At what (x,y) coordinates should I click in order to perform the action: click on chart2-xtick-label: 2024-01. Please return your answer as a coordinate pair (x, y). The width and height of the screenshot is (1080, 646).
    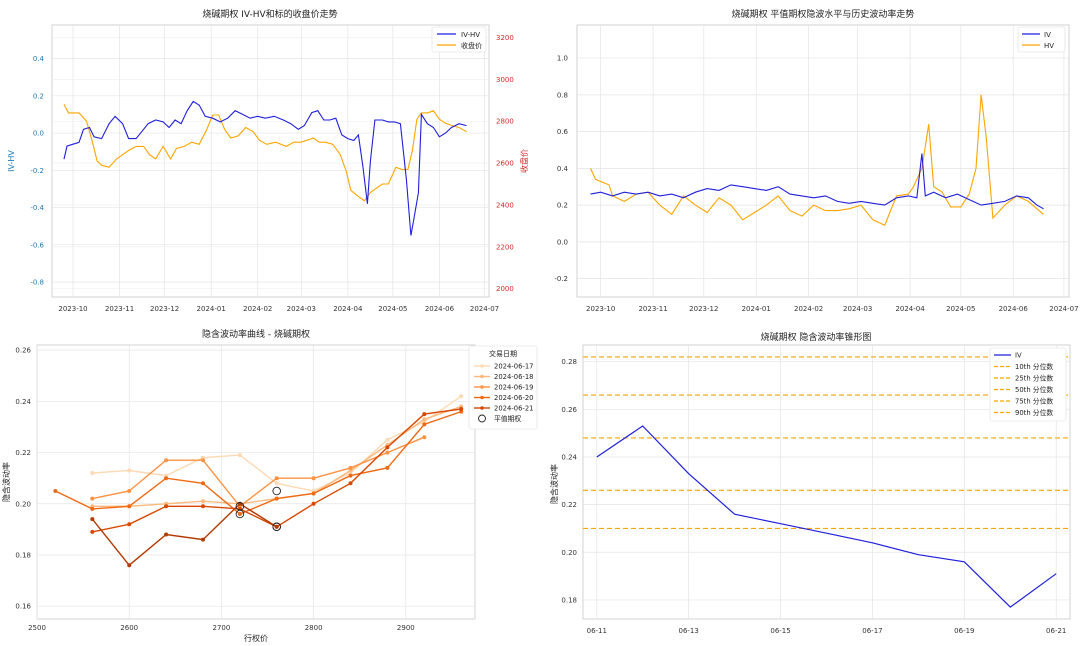
    Looking at the image, I should click on (756, 309).